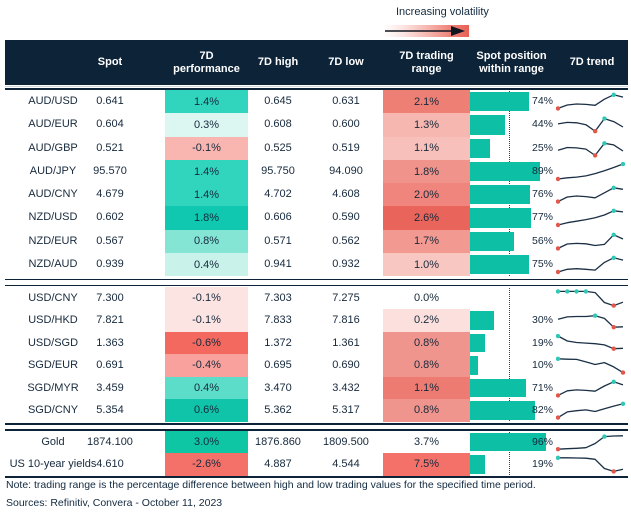 This screenshot has width=631, height=516. I want to click on 7d-low-value: 94.090, so click(346, 170).